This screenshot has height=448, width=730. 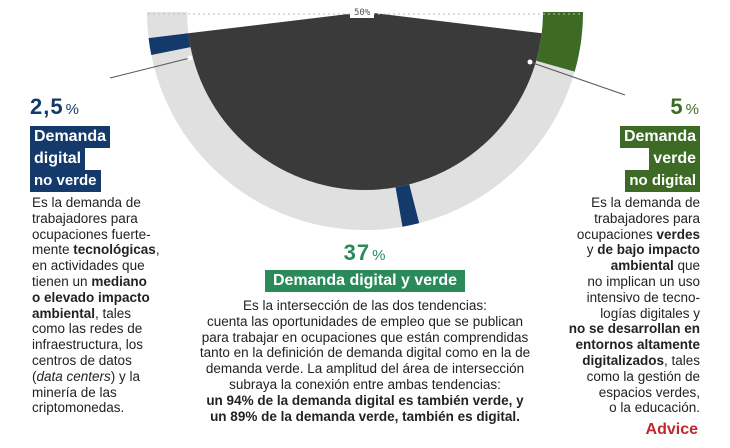 I want to click on brand-logo: Advice, so click(x=671, y=429).